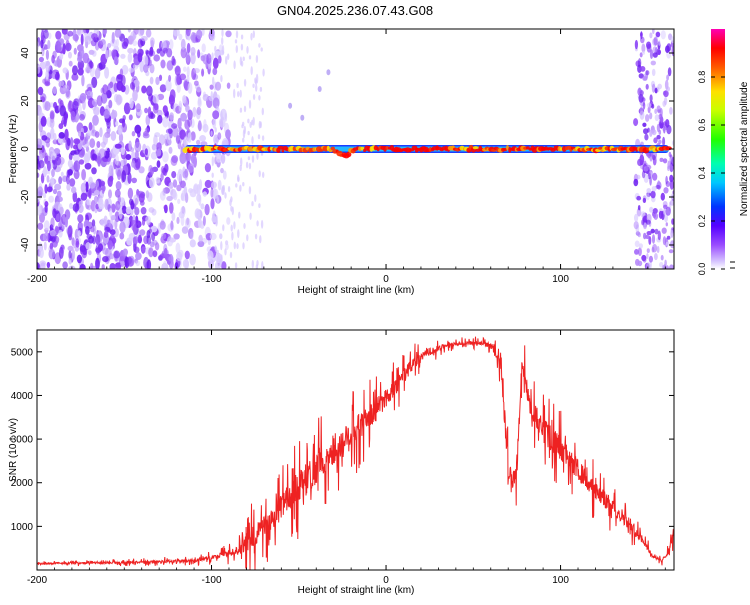  What do you see at coordinates (25, 53) in the screenshot?
I see `spectrogram-y-tick-label: 40` at bounding box center [25, 53].